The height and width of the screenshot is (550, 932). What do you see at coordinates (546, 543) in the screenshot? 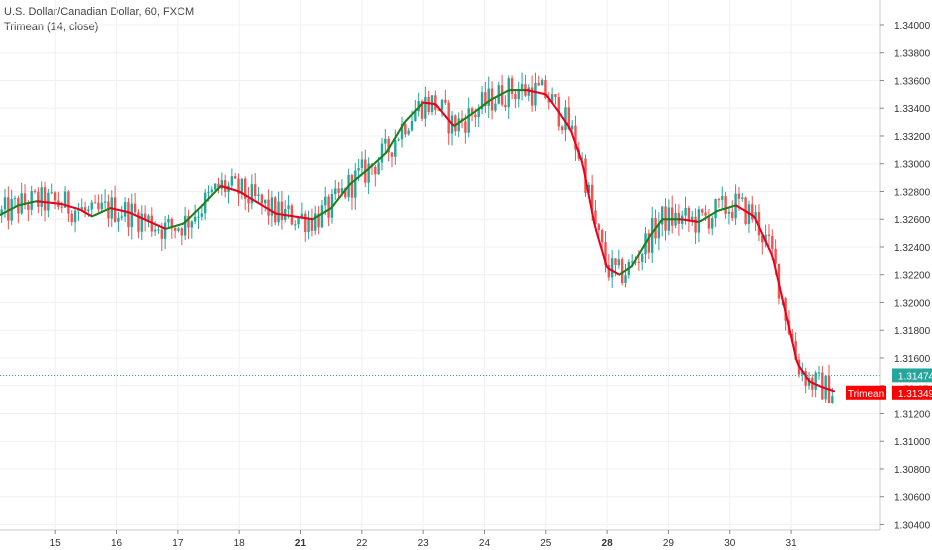
I see `time-tick-label: 25` at bounding box center [546, 543].